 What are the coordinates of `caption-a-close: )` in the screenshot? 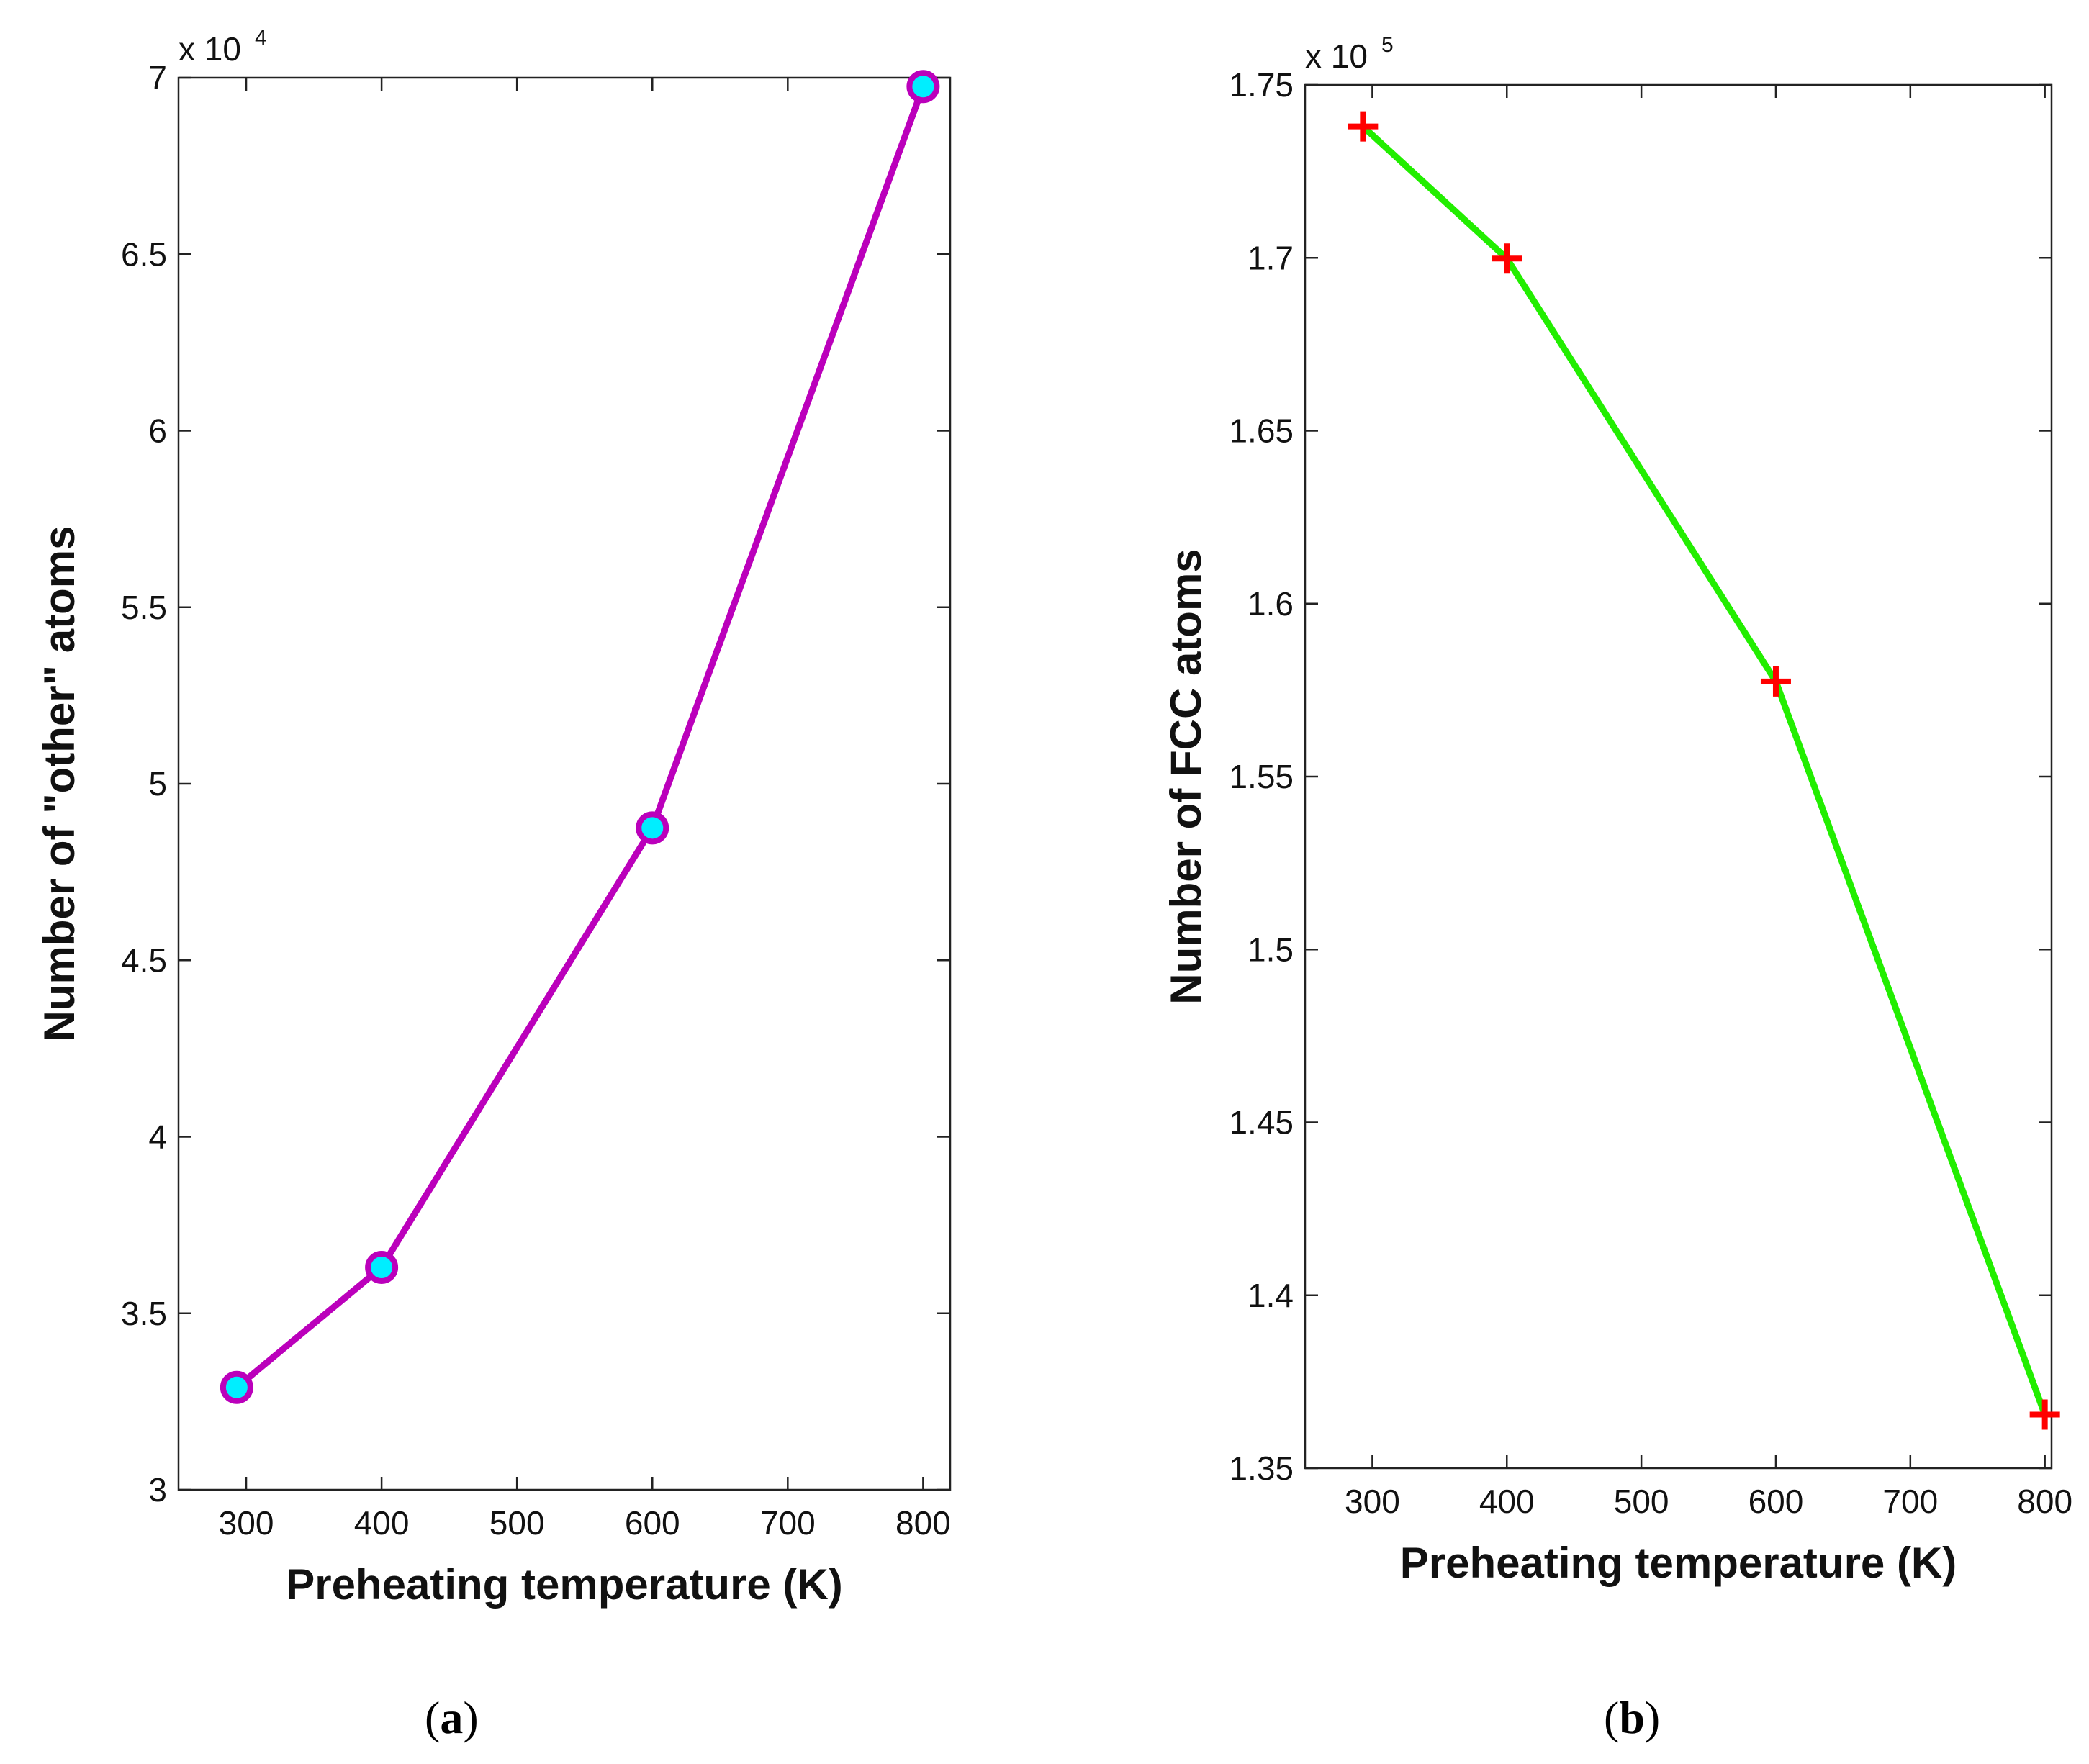 It's located at (471, 1718).